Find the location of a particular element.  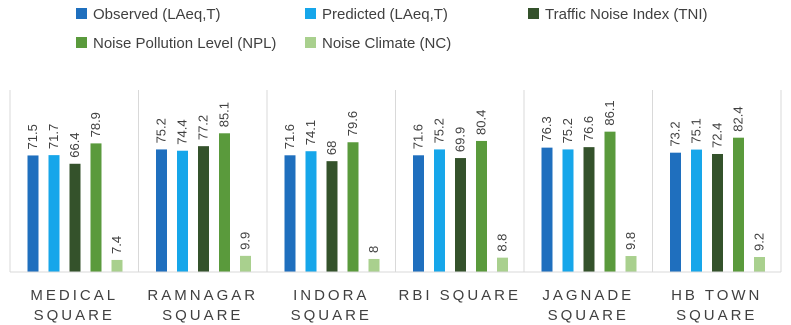

legend-item: Traffic Noise Index (TNI) is located at coordinates (618, 14).